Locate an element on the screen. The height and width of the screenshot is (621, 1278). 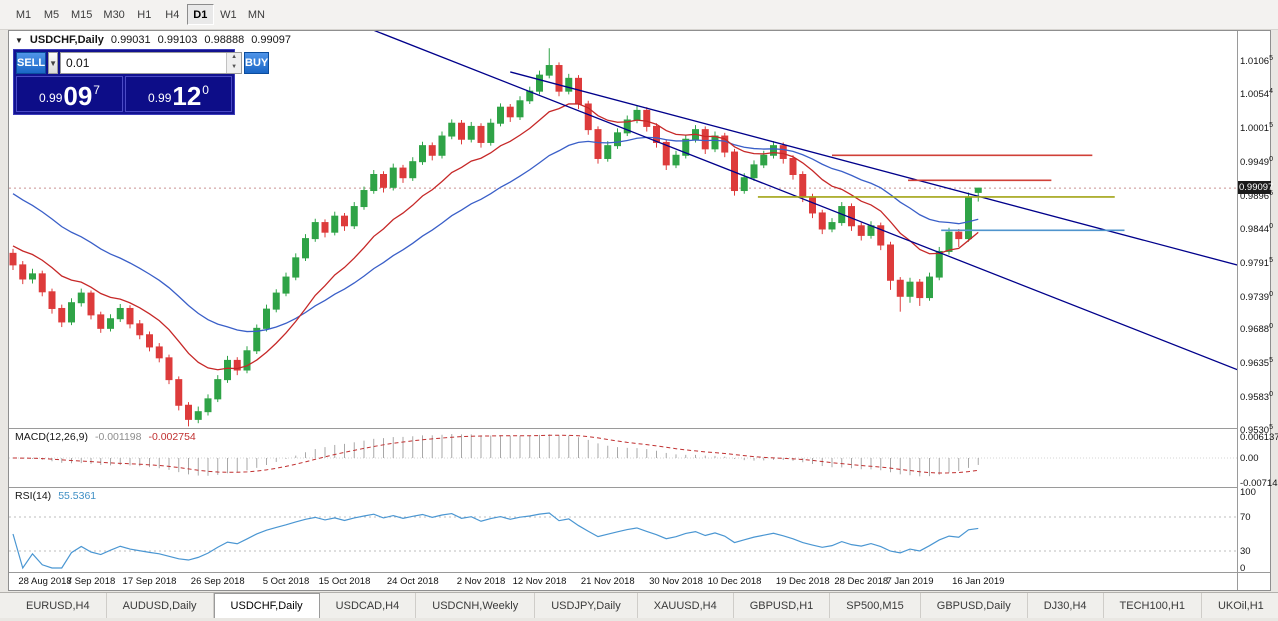
rsi-line is located at coordinates (495, 541).